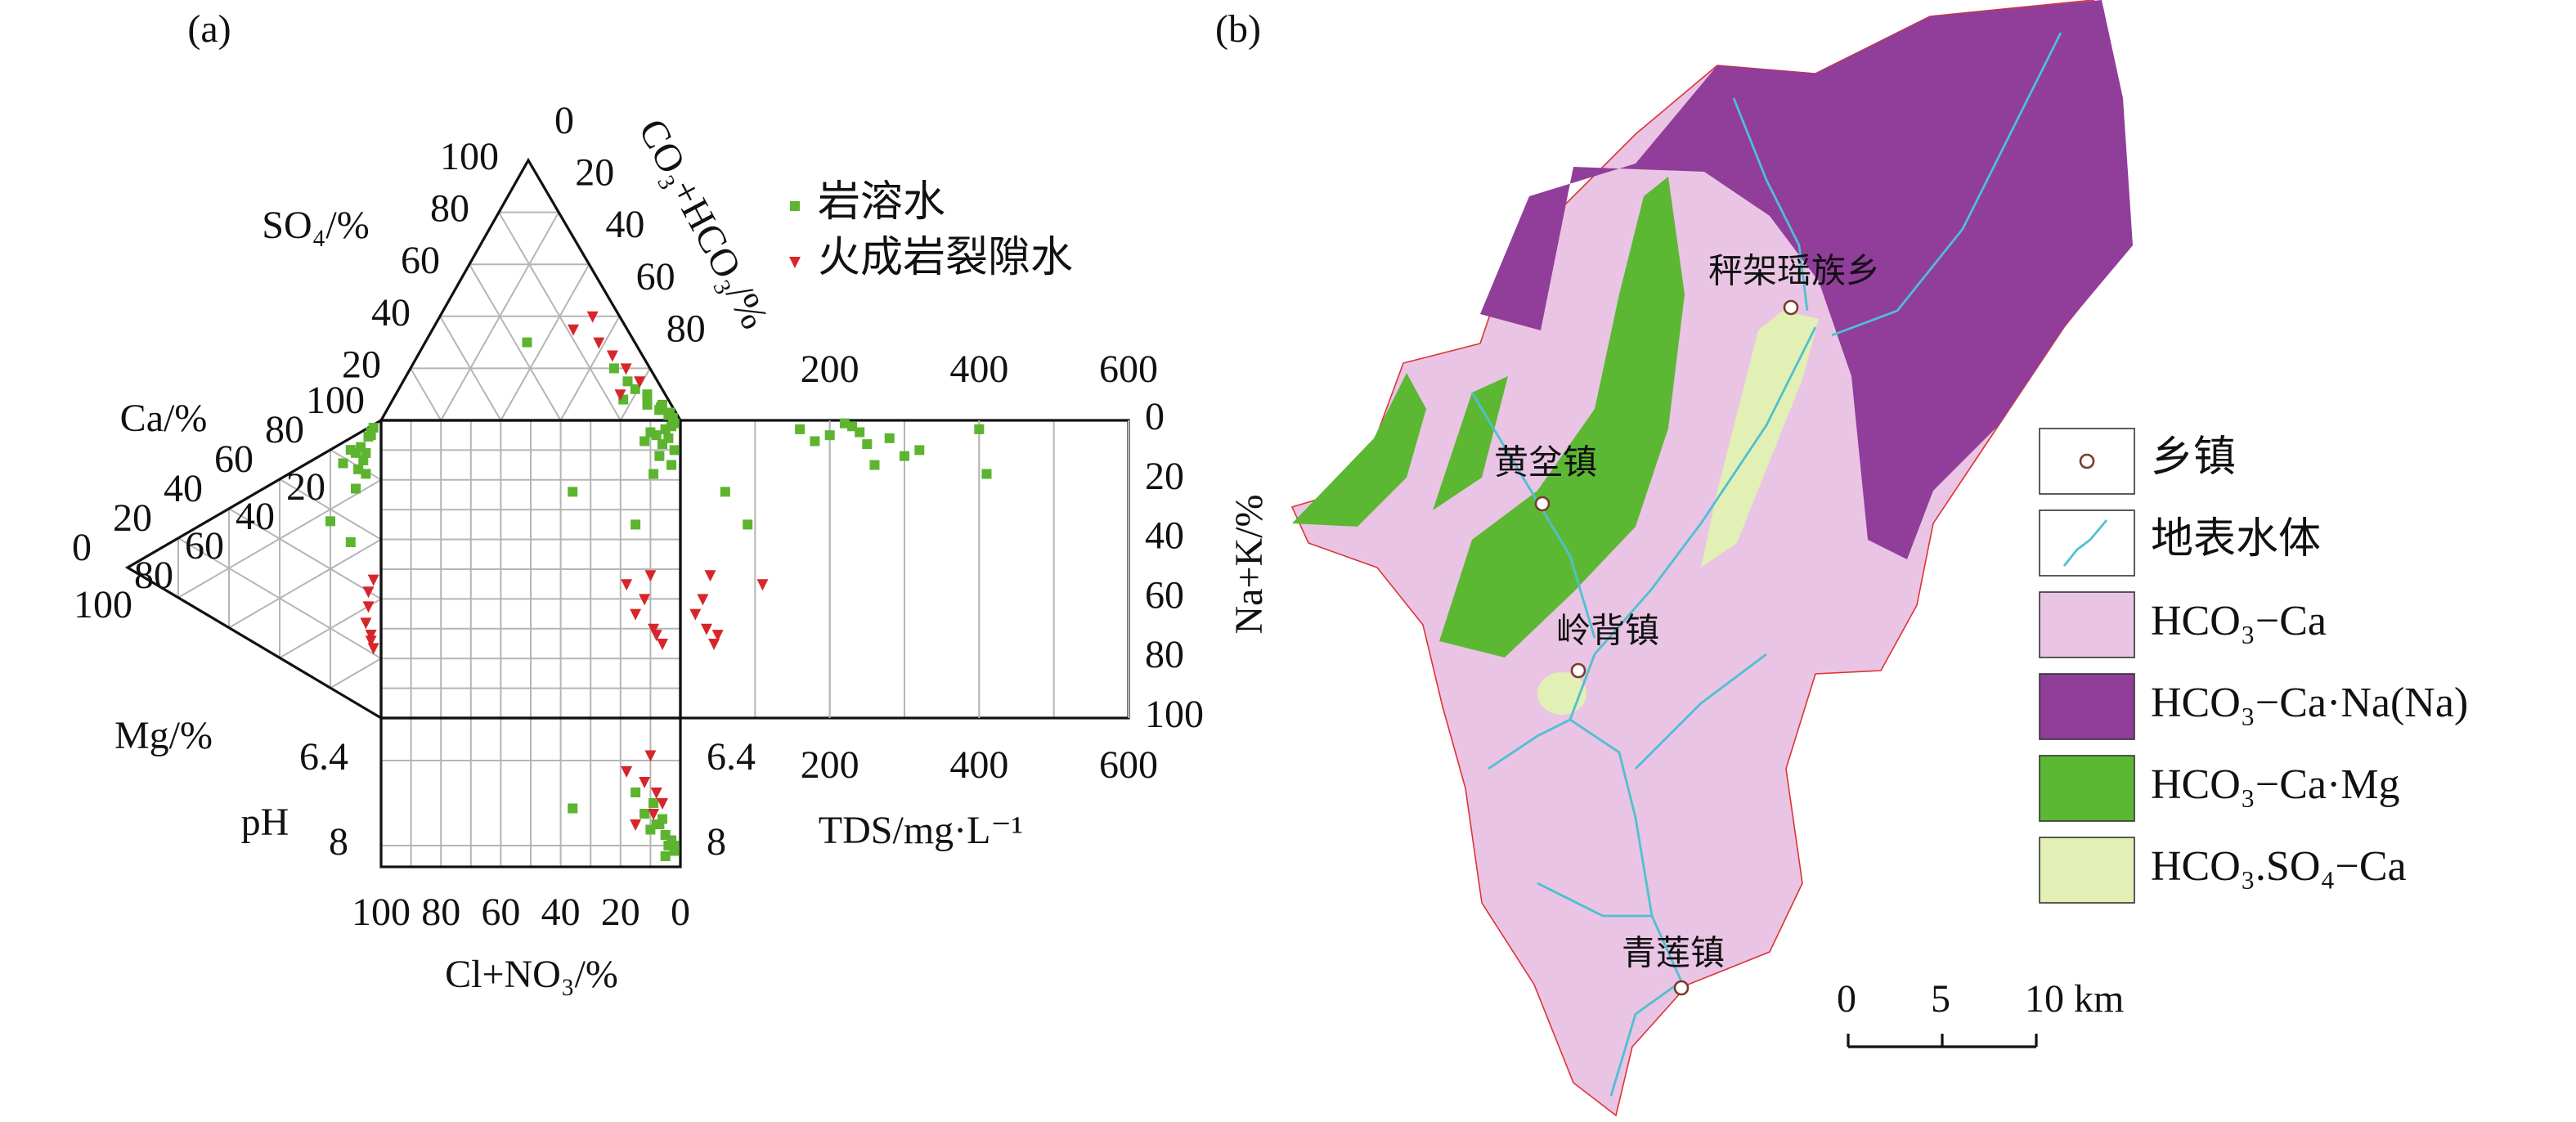 This screenshot has height=1122, width=2576. What do you see at coordinates (945, 258) in the screenshot?
I see `legend-label: 火成岩裂隙水` at bounding box center [945, 258].